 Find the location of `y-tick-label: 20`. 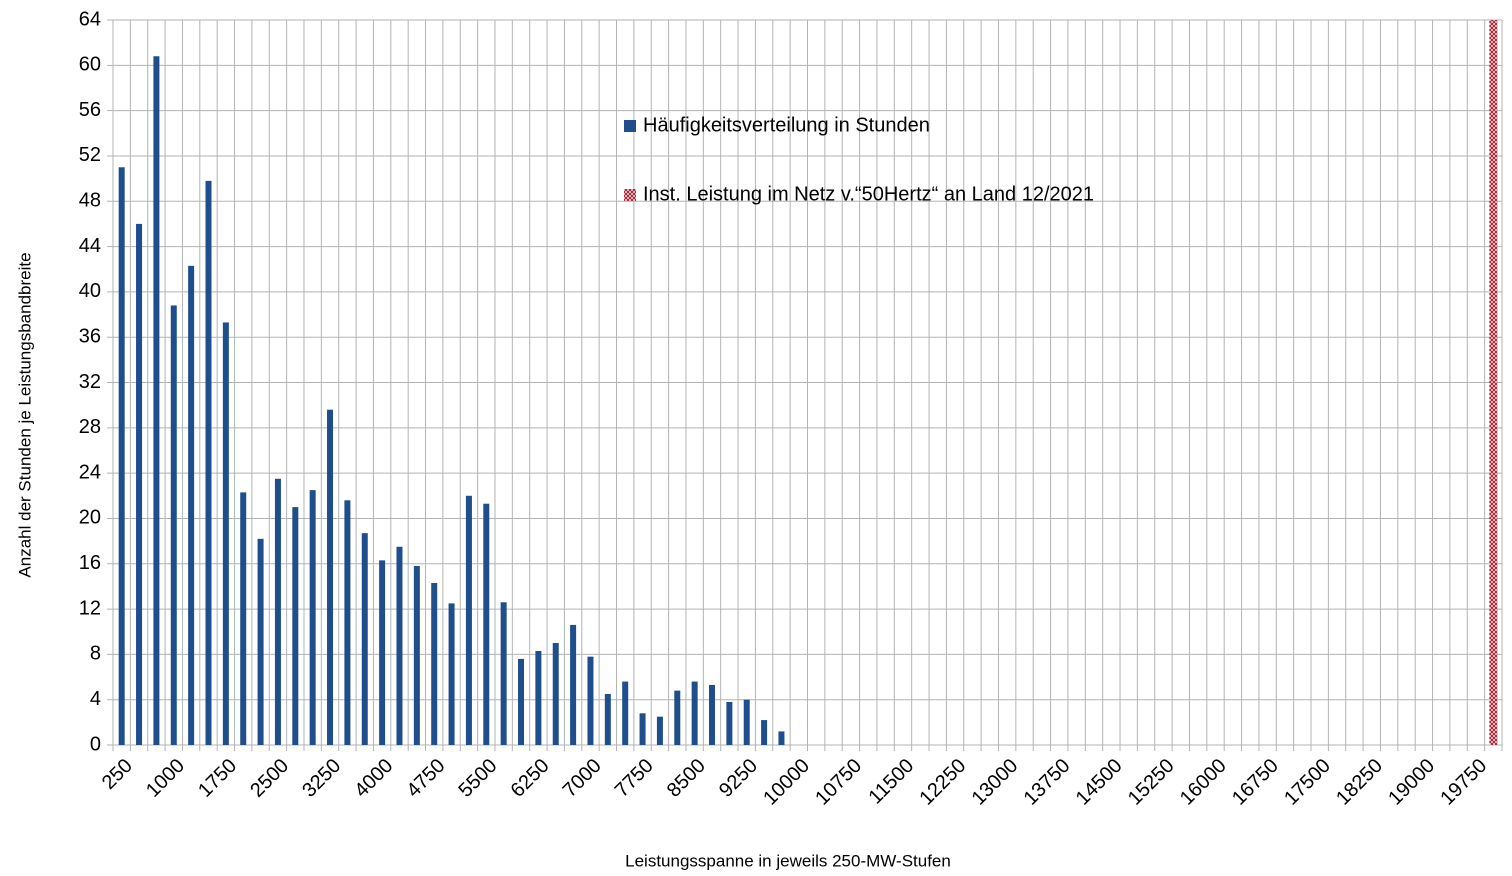

y-tick-label: 20 is located at coordinates (90, 518).